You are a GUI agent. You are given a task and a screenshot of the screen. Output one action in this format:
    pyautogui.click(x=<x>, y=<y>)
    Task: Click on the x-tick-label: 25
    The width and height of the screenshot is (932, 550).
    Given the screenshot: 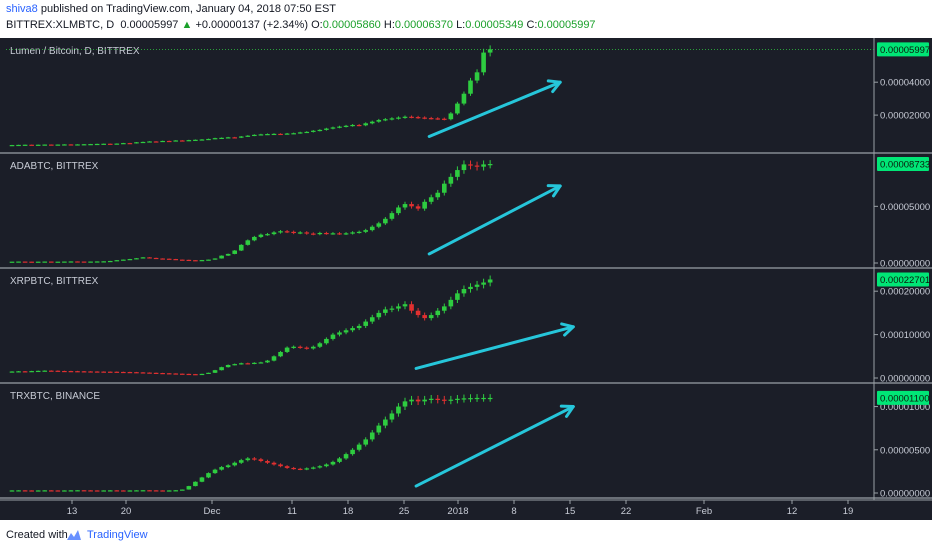 What is the action you would take?
    pyautogui.click(x=404, y=511)
    